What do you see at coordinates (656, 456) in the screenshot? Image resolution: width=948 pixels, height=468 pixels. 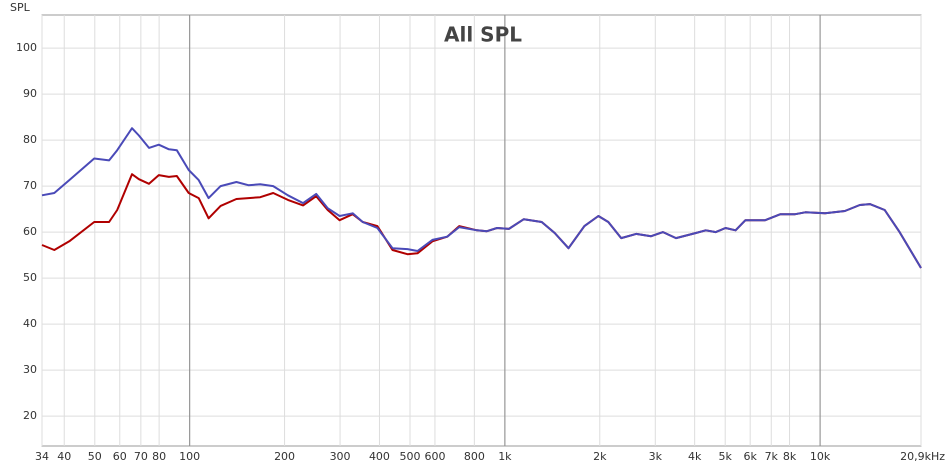 I see `x-tick-label: 3k` at bounding box center [656, 456].